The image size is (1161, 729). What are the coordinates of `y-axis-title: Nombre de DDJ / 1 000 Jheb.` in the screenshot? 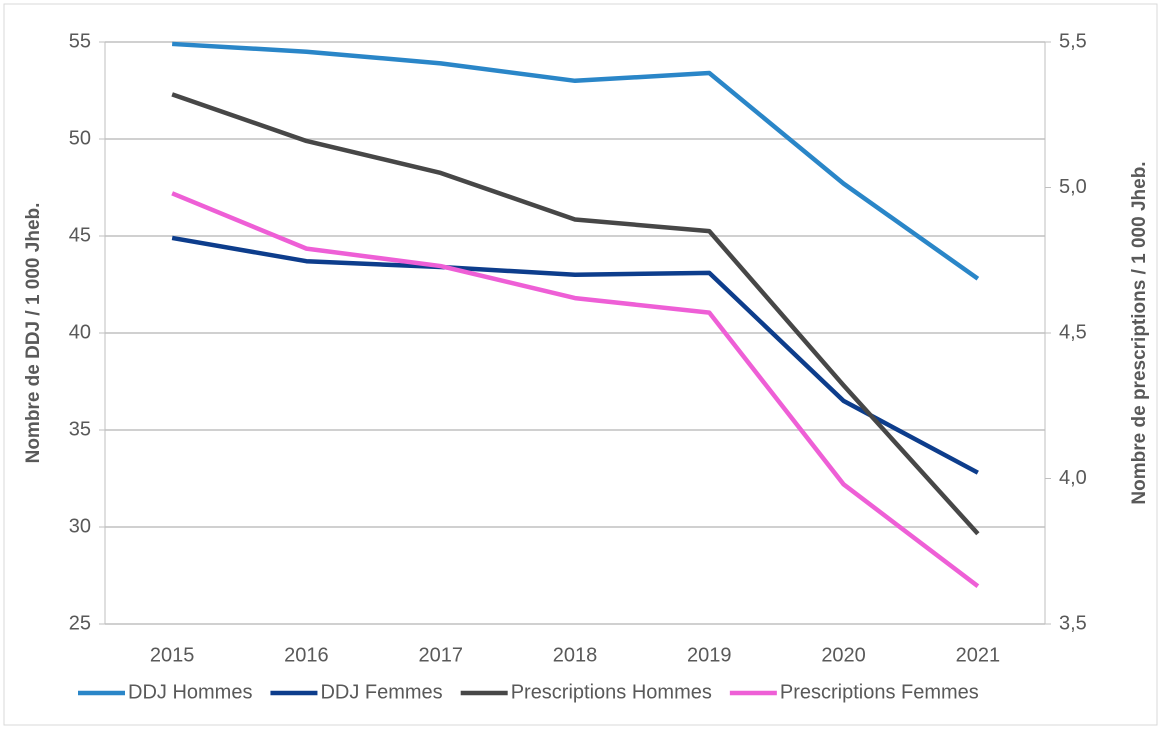 It's located at (33, 333).